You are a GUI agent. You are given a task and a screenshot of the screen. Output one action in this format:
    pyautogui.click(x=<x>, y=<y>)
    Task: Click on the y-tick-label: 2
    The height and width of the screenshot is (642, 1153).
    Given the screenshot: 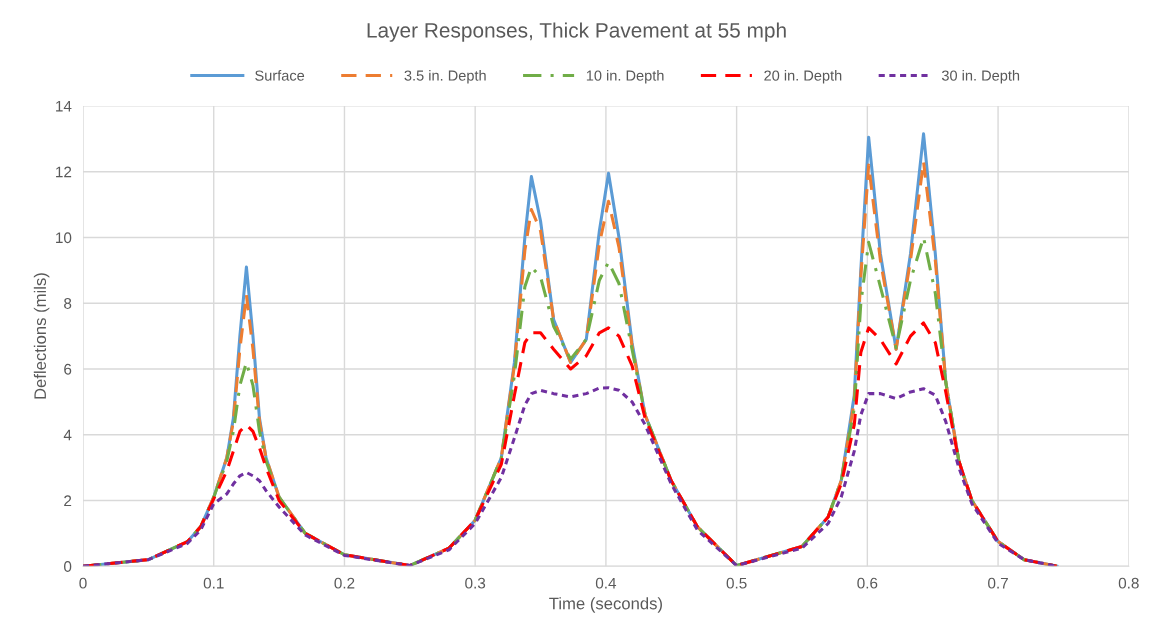 What is the action you would take?
    pyautogui.click(x=68, y=501)
    